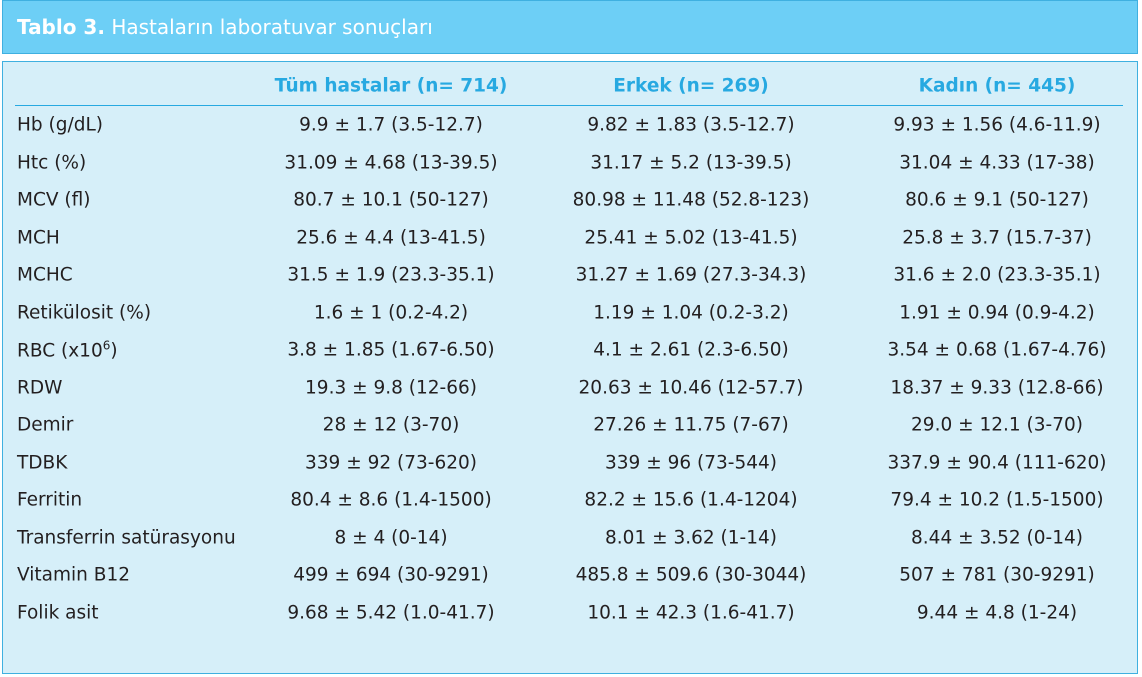 The width and height of the screenshot is (1142, 677). Describe the element at coordinates (569, 105) in the screenshot. I see `header-rule` at that location.